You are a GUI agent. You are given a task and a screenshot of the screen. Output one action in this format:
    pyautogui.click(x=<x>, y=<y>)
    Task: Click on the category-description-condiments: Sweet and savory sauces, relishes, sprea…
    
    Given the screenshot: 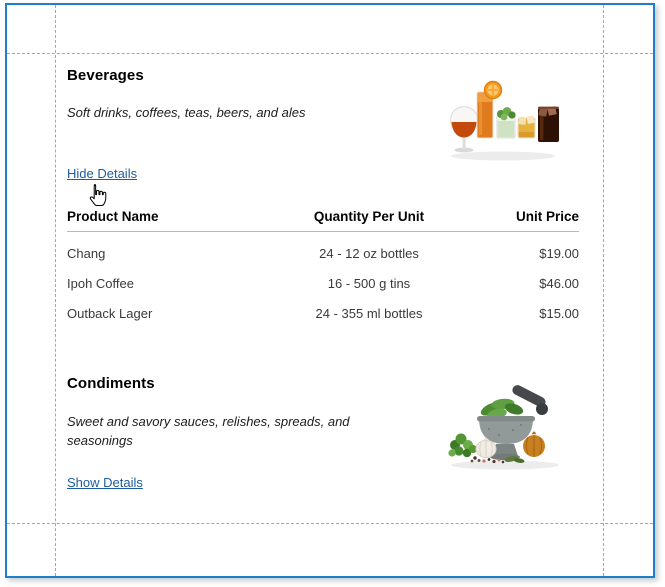 What is the action you would take?
    pyautogui.click(x=208, y=431)
    